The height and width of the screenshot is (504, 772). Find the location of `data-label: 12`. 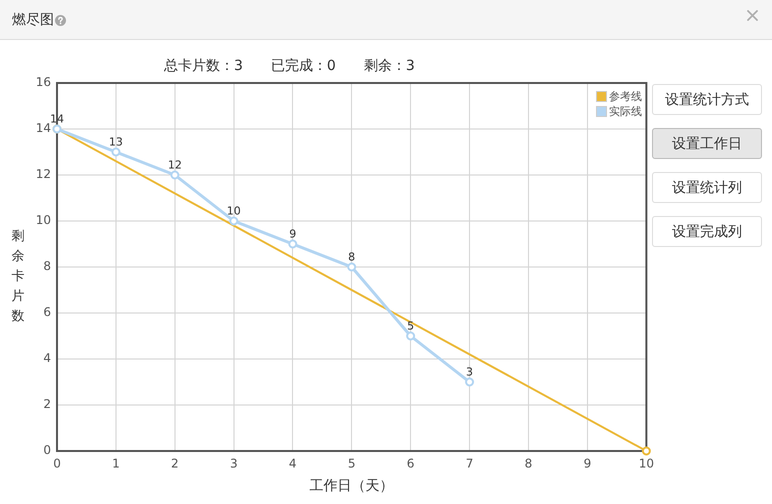

data-label: 12 is located at coordinates (175, 165).